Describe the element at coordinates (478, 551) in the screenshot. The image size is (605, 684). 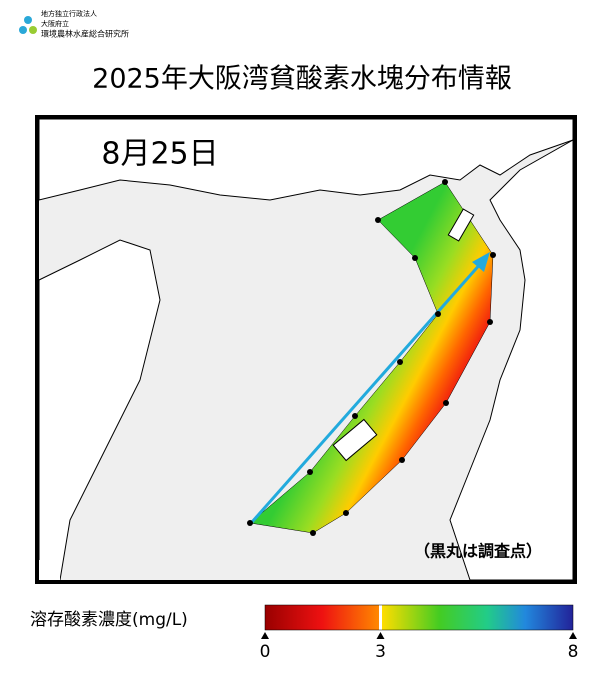
I see `note: （黒丸は調査点）` at that location.